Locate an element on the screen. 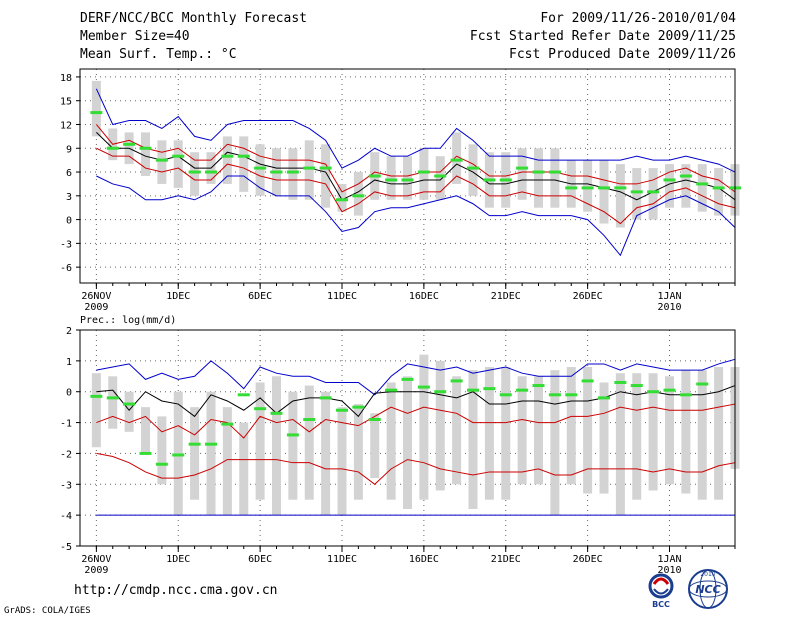 This screenshot has width=800, height=619. y-tick-label: -4 is located at coordinates (66, 516).